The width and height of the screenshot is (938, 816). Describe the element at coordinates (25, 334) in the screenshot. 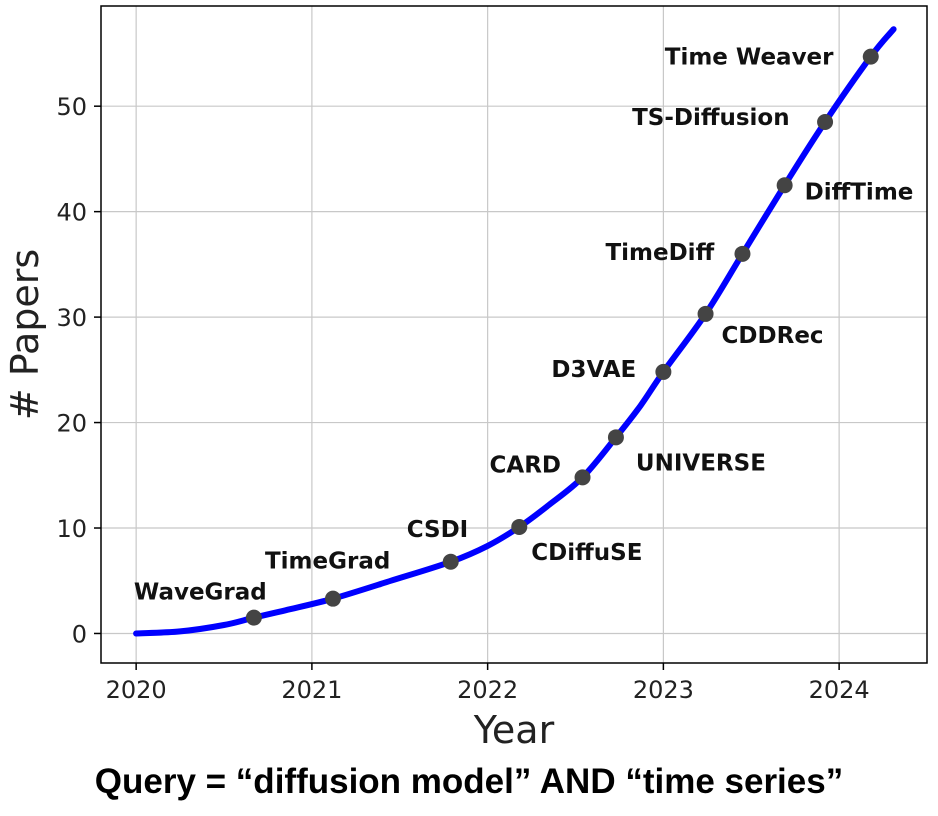

I see `y-axis-label: # Papers` at that location.